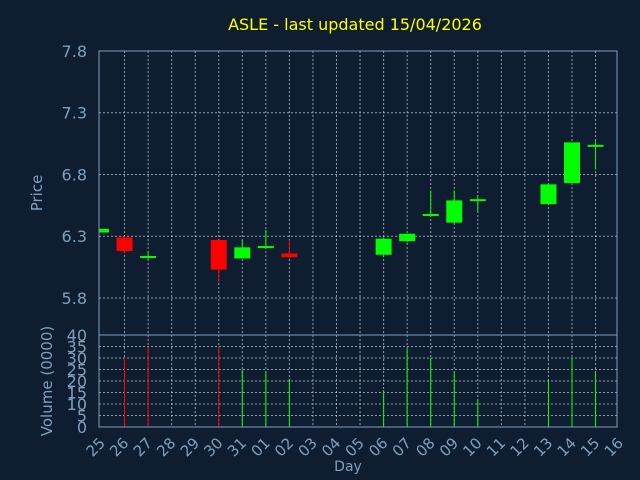 The width and height of the screenshot is (640, 480). I want to click on x-tick-label: 14, so click(567, 447).